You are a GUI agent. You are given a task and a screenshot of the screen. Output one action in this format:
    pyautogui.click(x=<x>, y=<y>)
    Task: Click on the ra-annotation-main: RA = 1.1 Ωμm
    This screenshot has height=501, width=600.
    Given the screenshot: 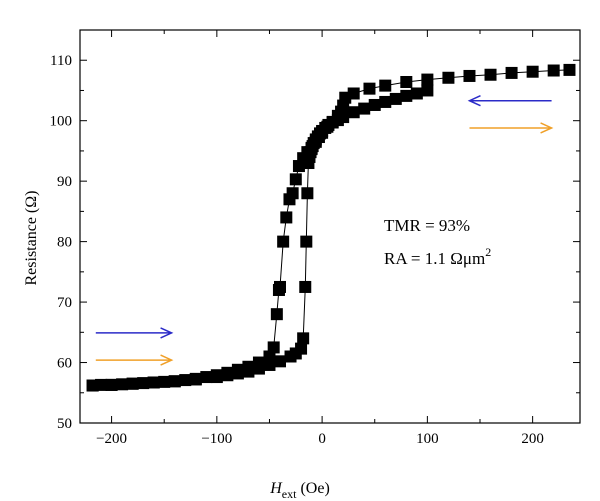 What is the action you would take?
    pyautogui.click(x=434, y=258)
    